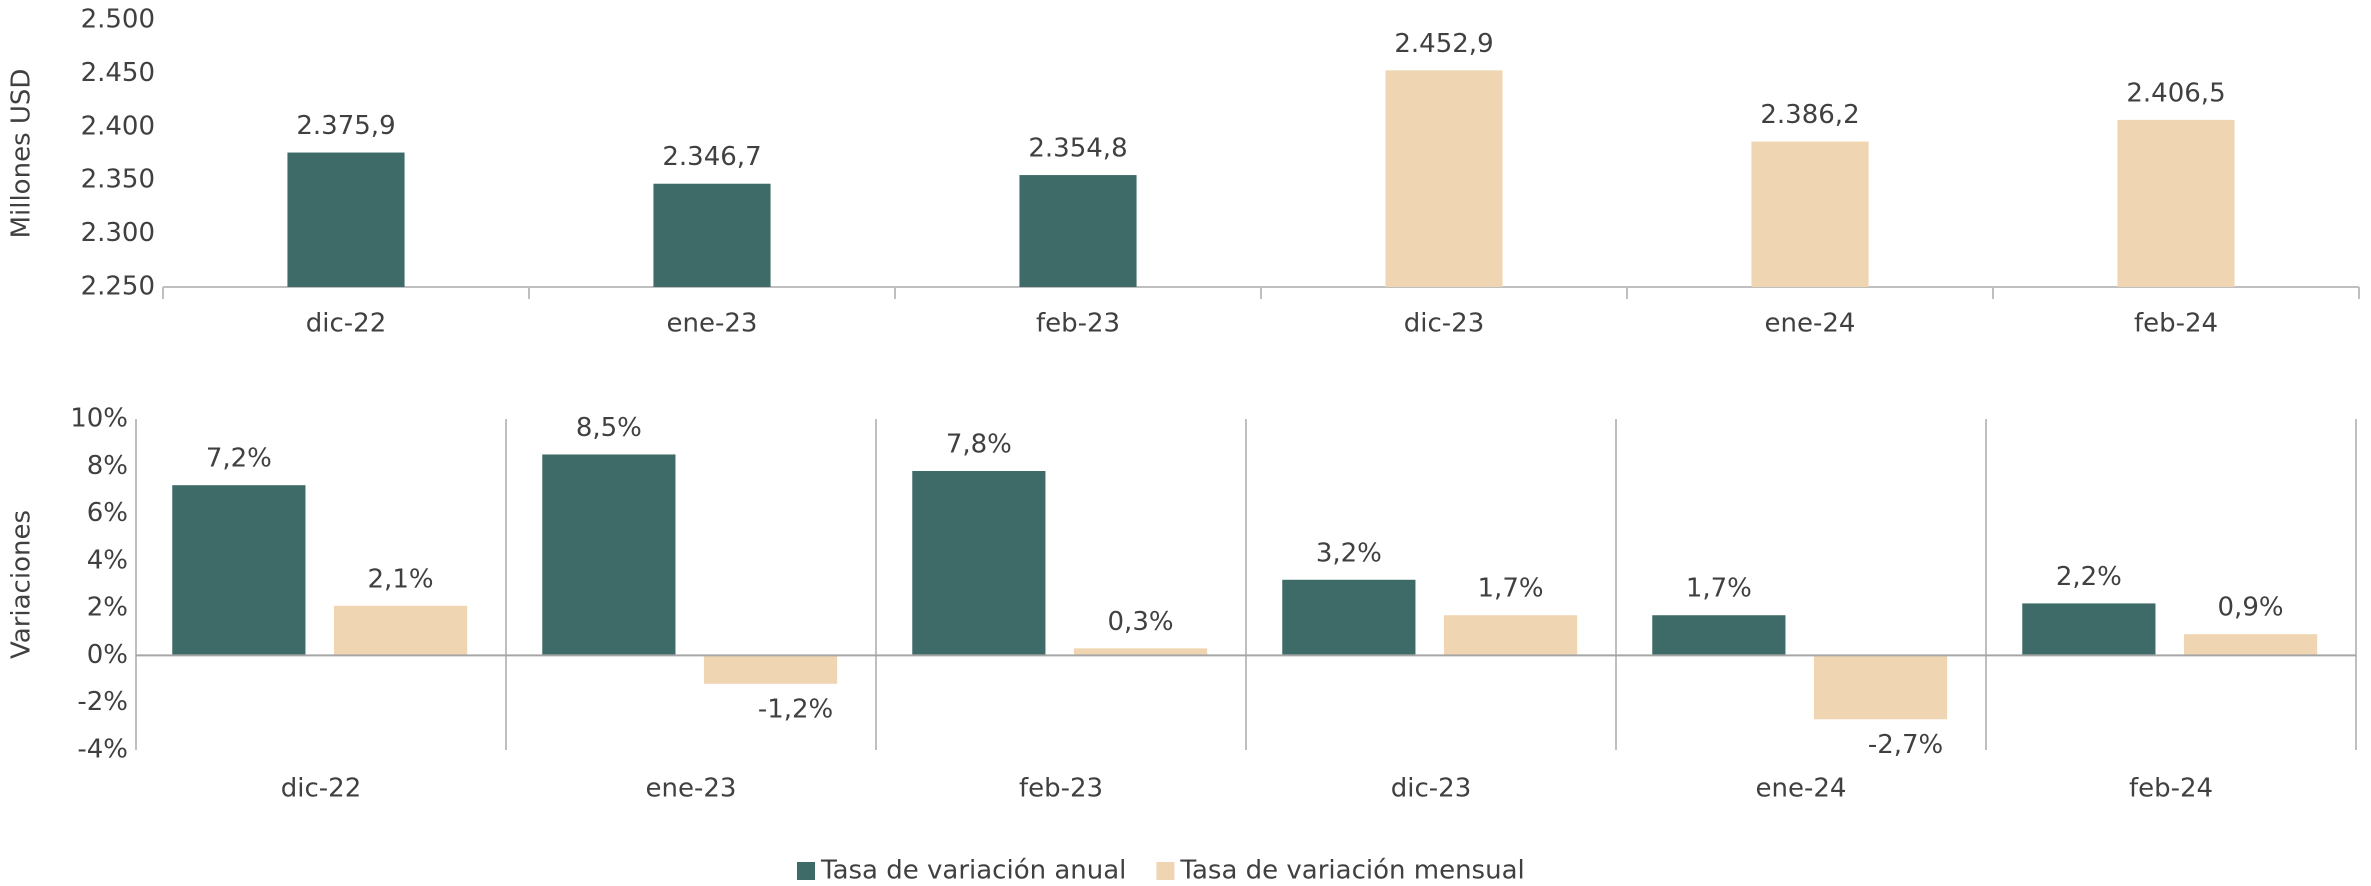 This screenshot has height=886, width=2371. What do you see at coordinates (1443, 44) in the screenshot?
I see `data-label: 2.452,9` at bounding box center [1443, 44].